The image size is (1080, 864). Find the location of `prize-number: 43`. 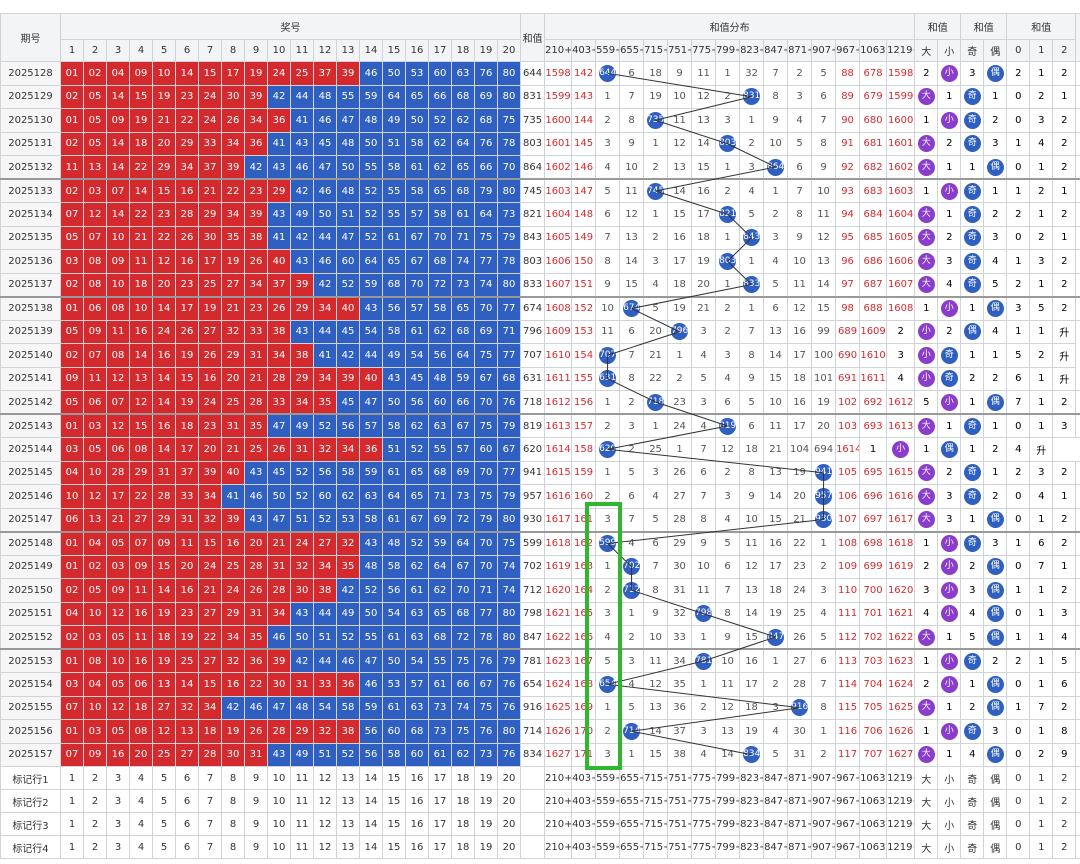

prize-number: 43 is located at coordinates (279, 754).